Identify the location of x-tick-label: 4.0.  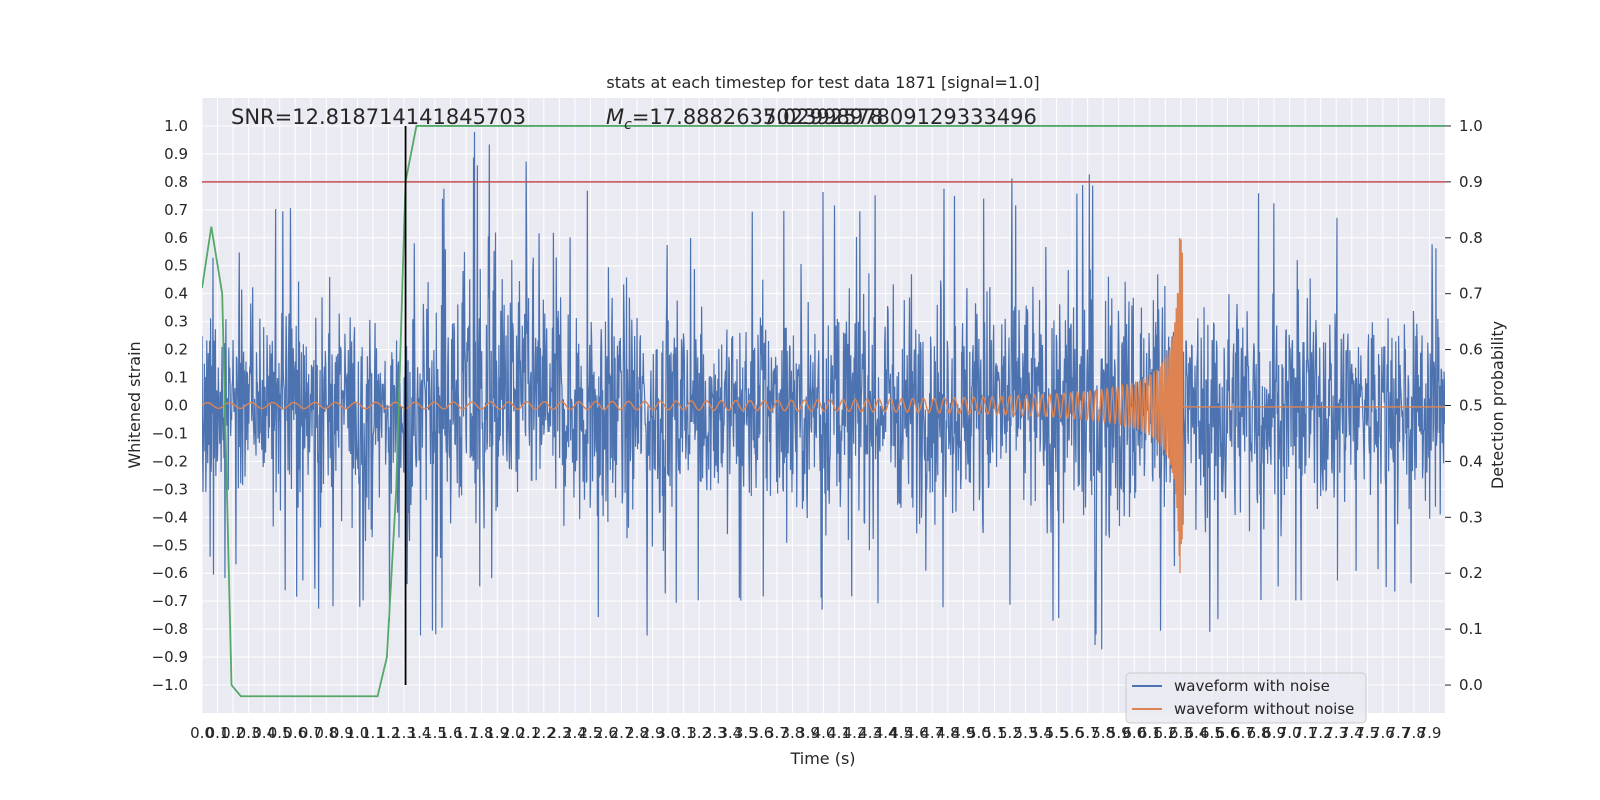
(824, 733).